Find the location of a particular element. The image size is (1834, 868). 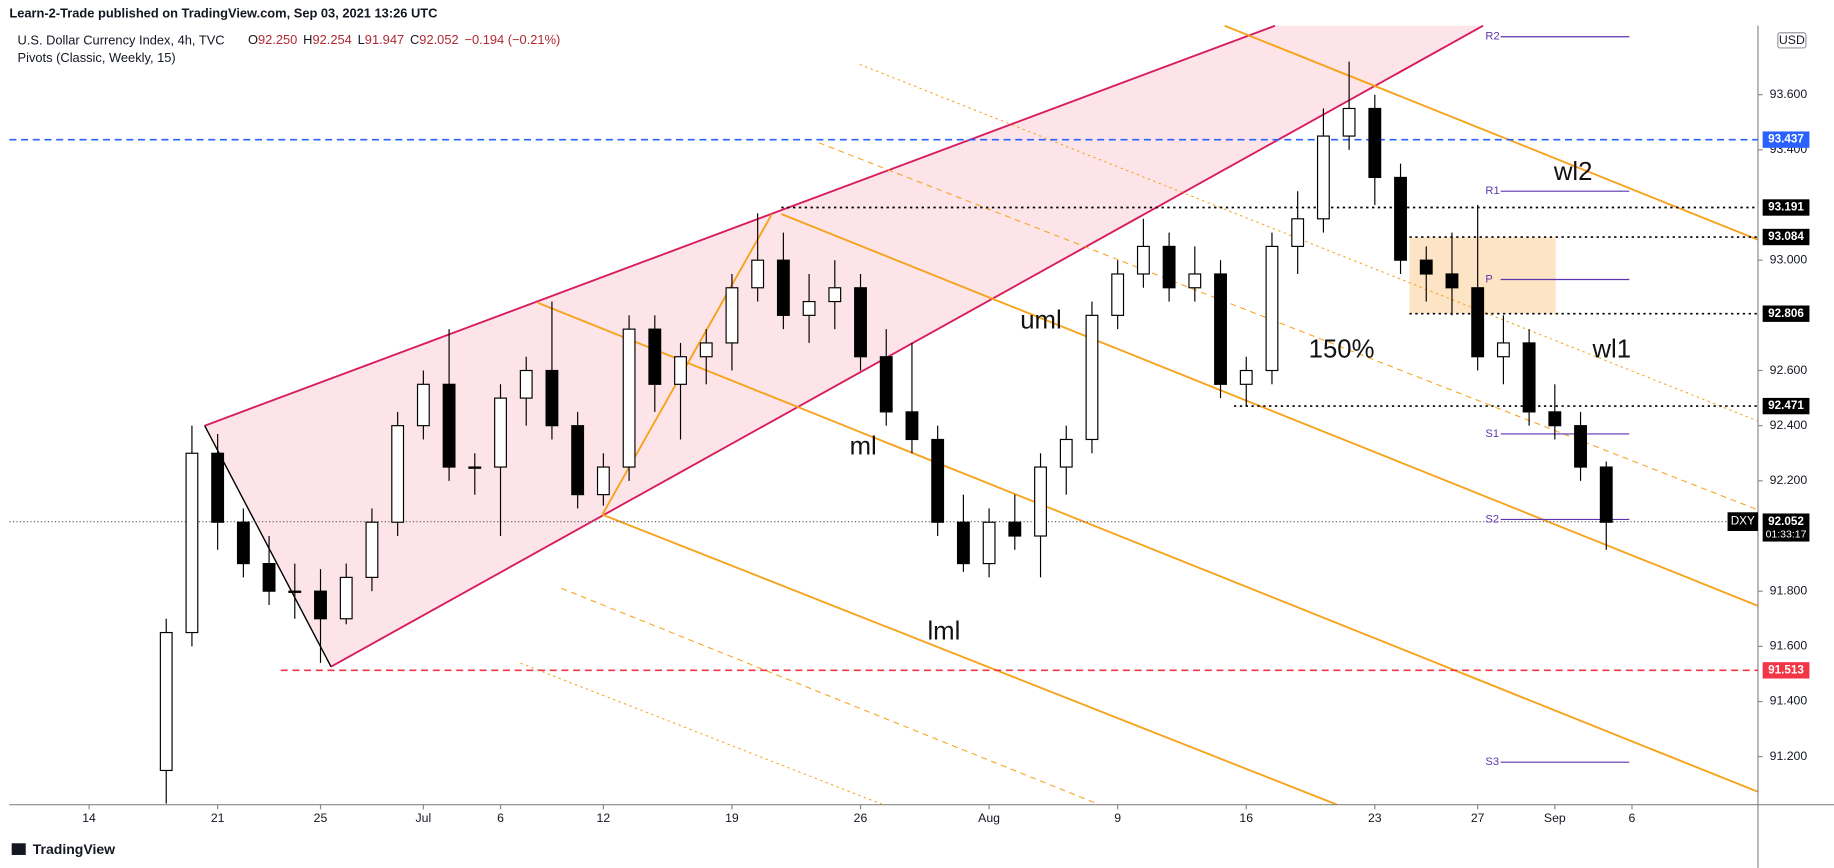

y-tick-label: 91.400 is located at coordinates (1789, 701).